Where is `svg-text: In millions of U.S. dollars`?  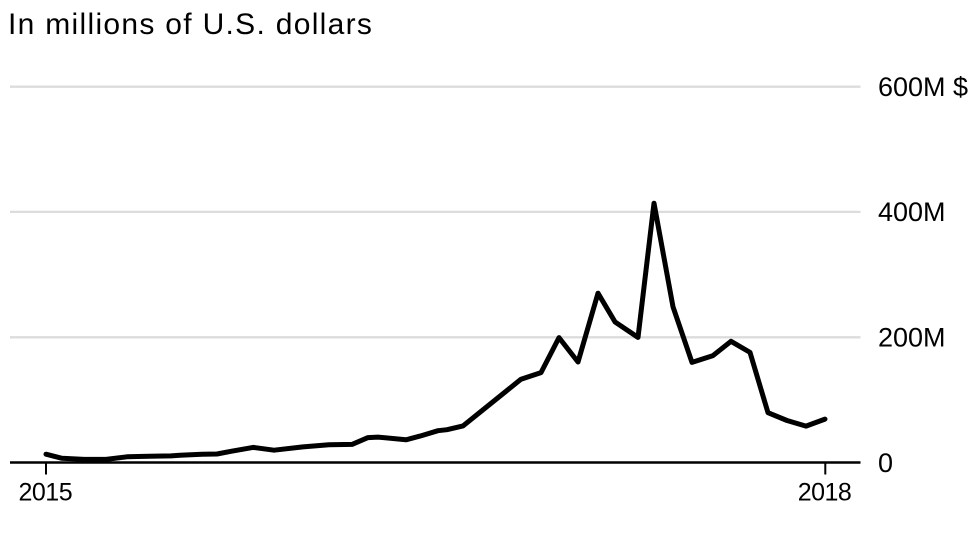 svg-text: In millions of U.S. dollars is located at coordinates (190, 24).